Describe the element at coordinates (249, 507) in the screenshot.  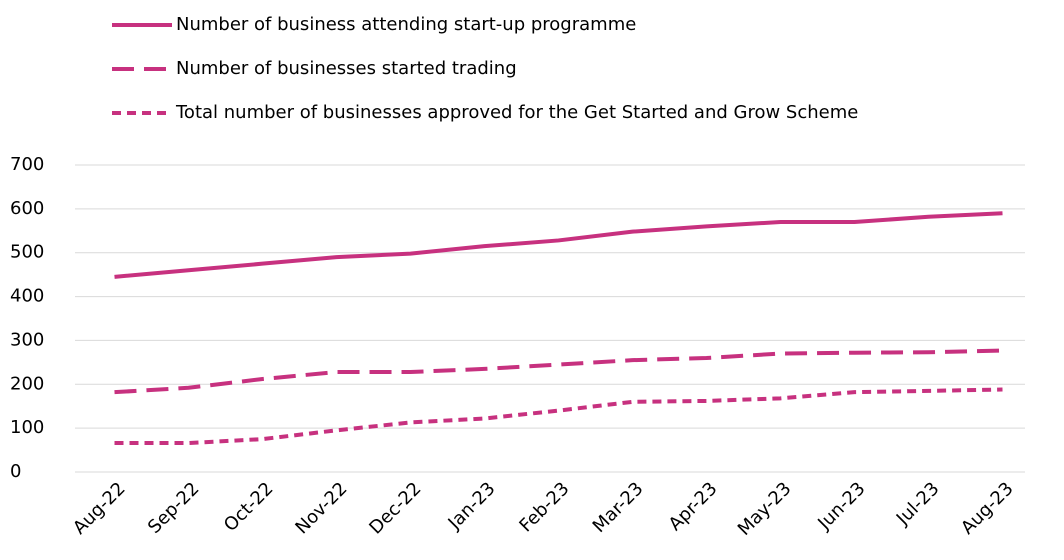
I see `x-tick-label: Oct-22` at that location.